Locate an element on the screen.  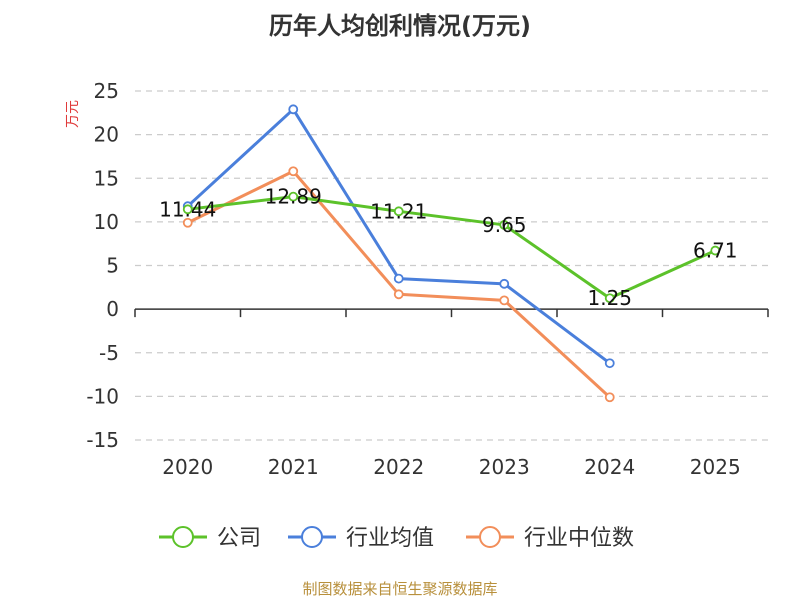
data-source-note: 制图数据来自恒生聚源数据库 is located at coordinates (400, 589).